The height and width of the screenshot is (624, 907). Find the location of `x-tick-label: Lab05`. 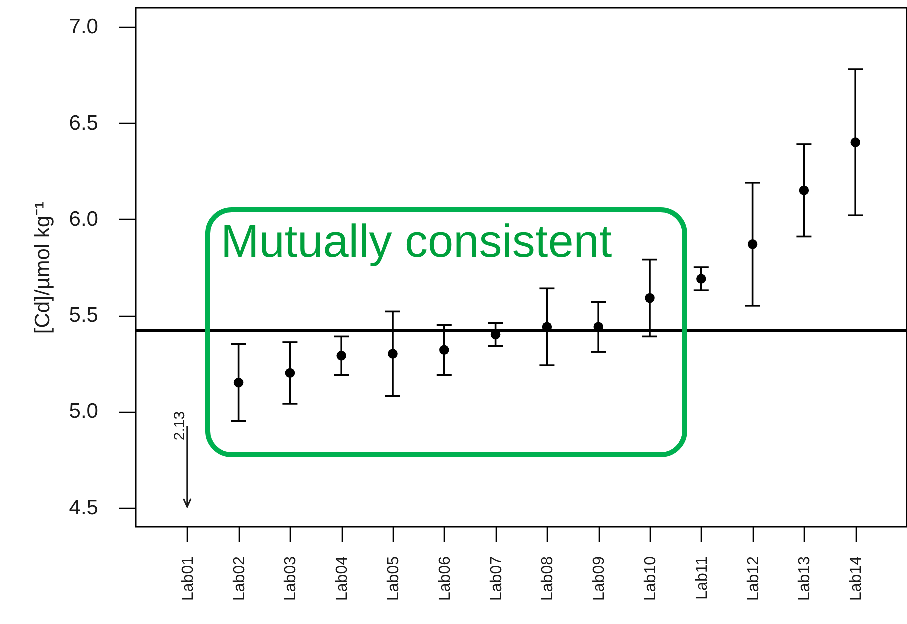

x-tick-label: Lab05 is located at coordinates (394, 578).